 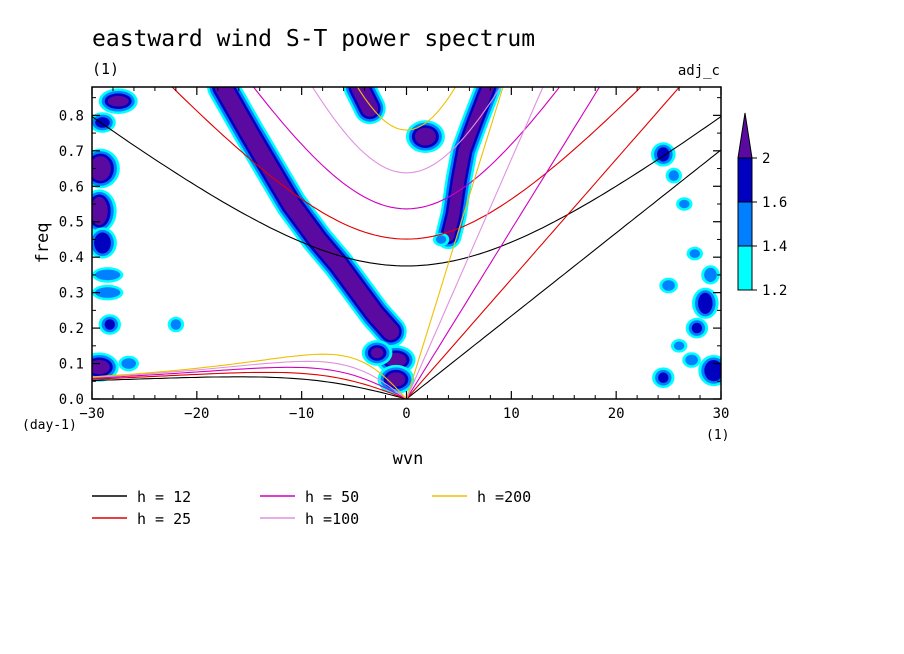 I want to click on chart-title: eastward wind S-T power spectrum, so click(x=313, y=39).